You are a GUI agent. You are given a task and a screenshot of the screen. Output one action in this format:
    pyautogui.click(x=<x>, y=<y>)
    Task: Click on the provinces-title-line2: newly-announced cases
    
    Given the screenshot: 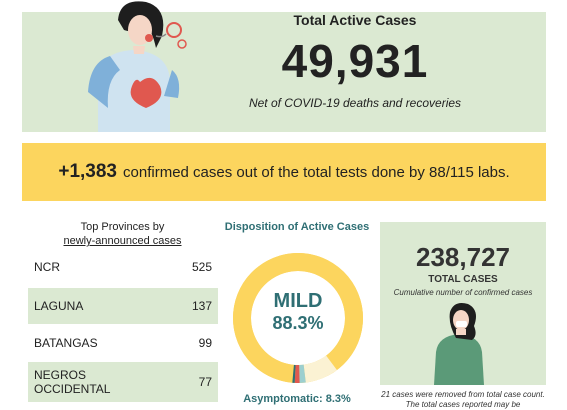 What is the action you would take?
    pyautogui.click(x=122, y=241)
    